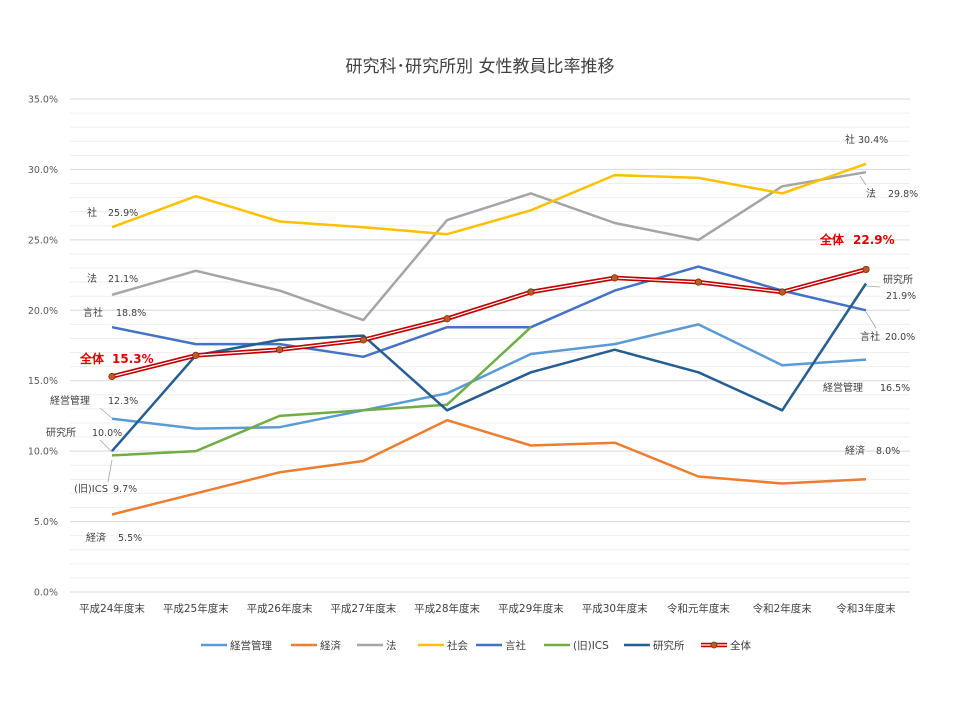  What do you see at coordinates (447, 608) in the screenshot?
I see `x-tick-label: 平成28年度末` at bounding box center [447, 608].